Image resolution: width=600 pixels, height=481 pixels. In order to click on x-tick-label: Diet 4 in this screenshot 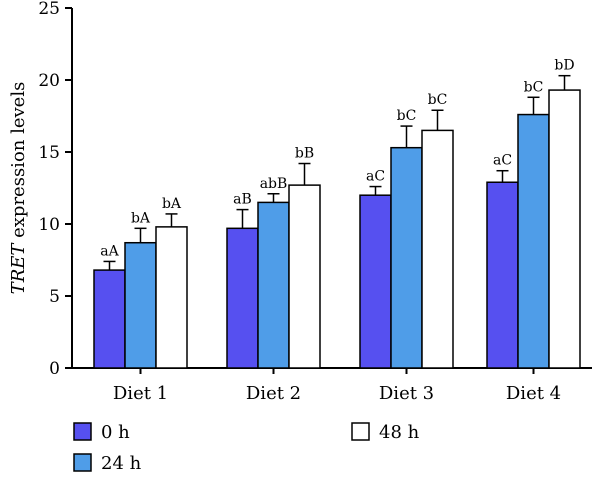, I will do `click(533, 393)`.